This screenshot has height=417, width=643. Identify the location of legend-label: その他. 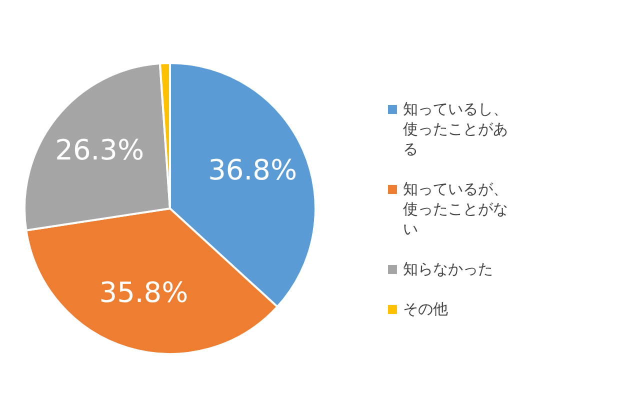
(426, 308).